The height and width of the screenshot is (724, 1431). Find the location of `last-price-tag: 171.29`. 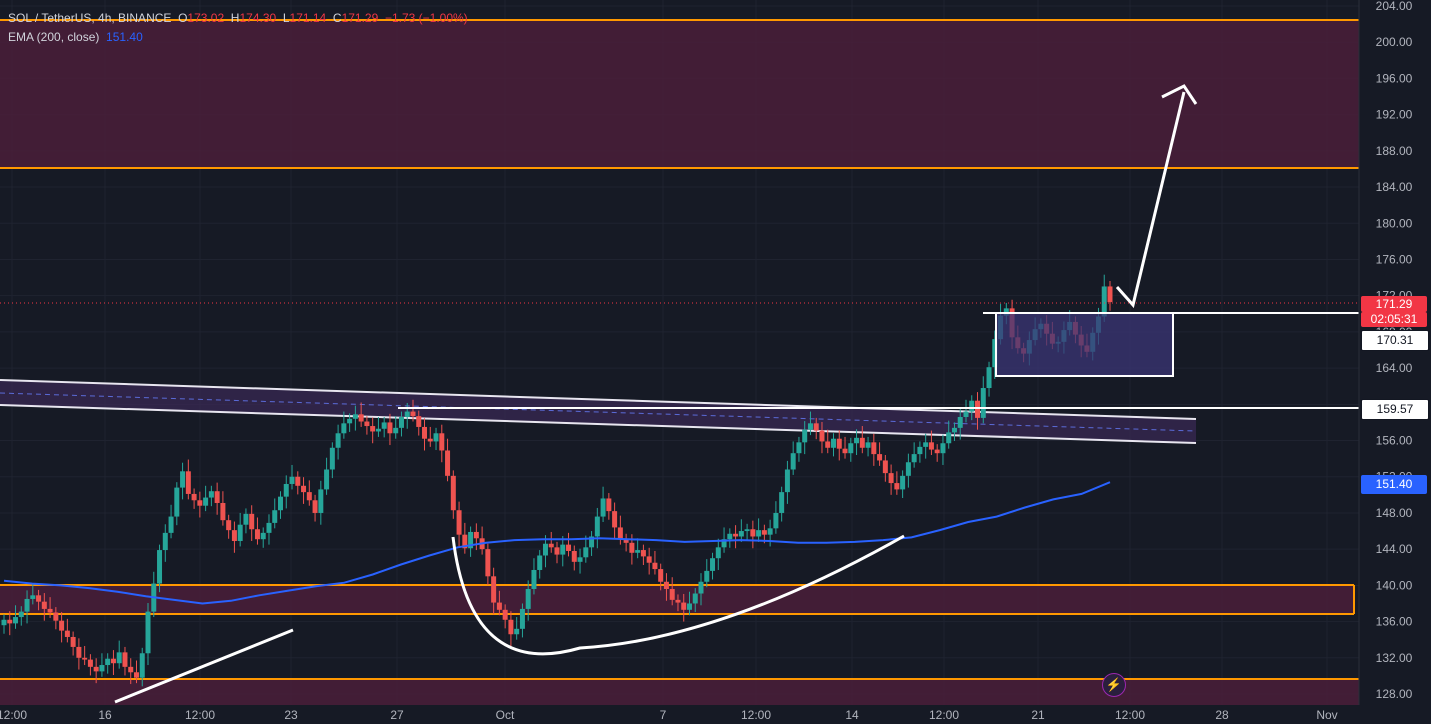

last-price-tag: 171.29 is located at coordinates (1394, 304).